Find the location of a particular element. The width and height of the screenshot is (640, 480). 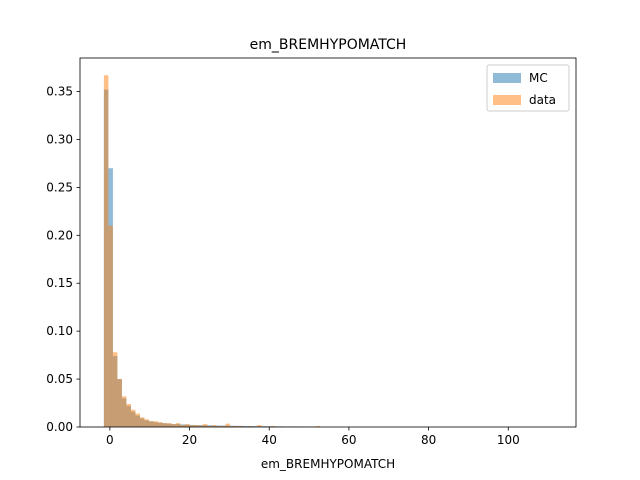

legend-label-data: data is located at coordinates (542, 100).